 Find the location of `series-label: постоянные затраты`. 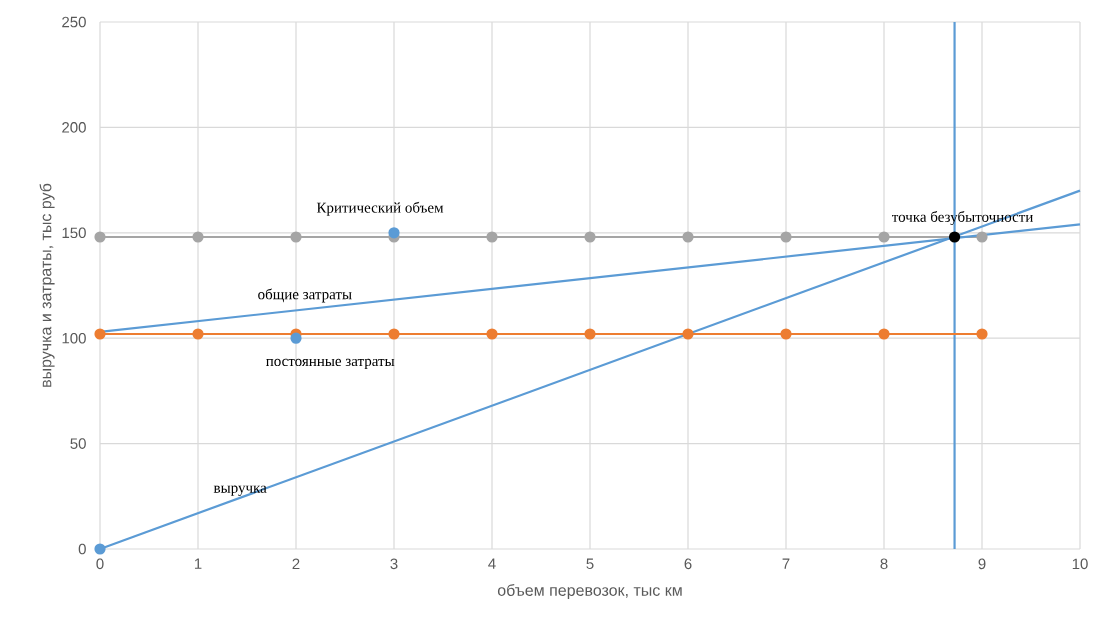

series-label: постоянные затраты is located at coordinates (330, 364).